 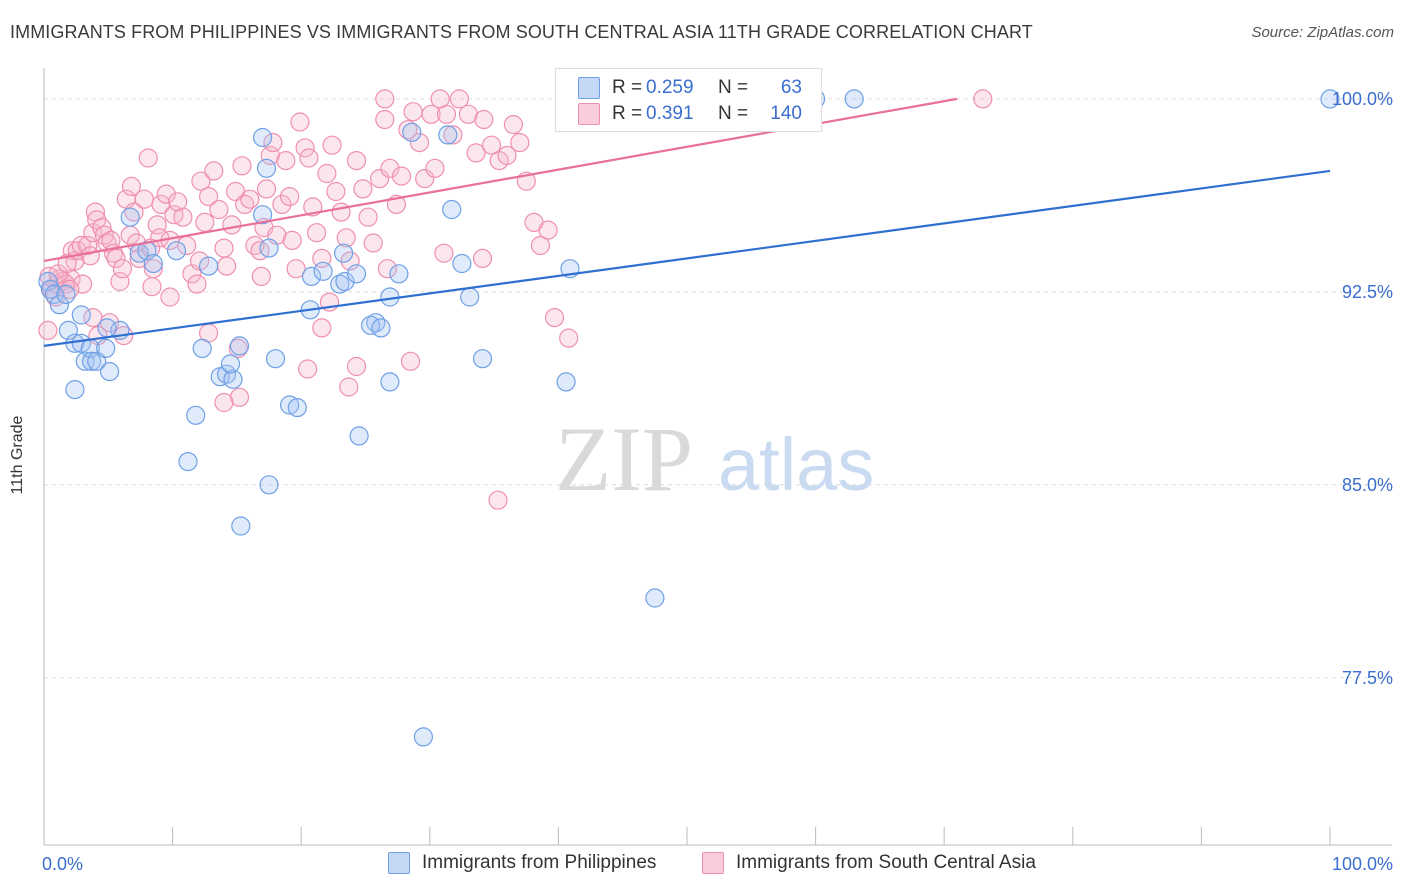 What do you see at coordinates (886, 862) in the screenshot?
I see `bottom-legend-label-south-central-asia: Immigrants from South Central Asia` at bounding box center [886, 862].